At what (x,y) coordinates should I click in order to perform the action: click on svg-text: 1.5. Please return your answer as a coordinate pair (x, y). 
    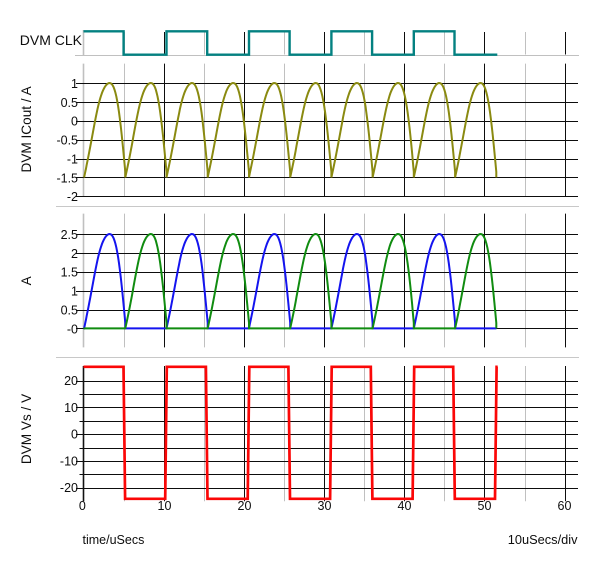
    Looking at the image, I should click on (69, 273).